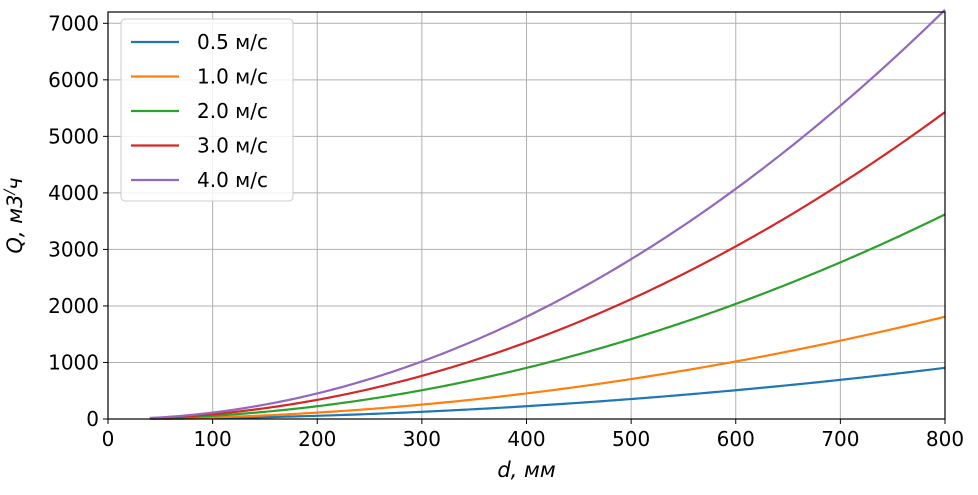  Describe the element at coordinates (10, 193) in the screenshot. I see `y-axis-label-exponent: /` at that location.